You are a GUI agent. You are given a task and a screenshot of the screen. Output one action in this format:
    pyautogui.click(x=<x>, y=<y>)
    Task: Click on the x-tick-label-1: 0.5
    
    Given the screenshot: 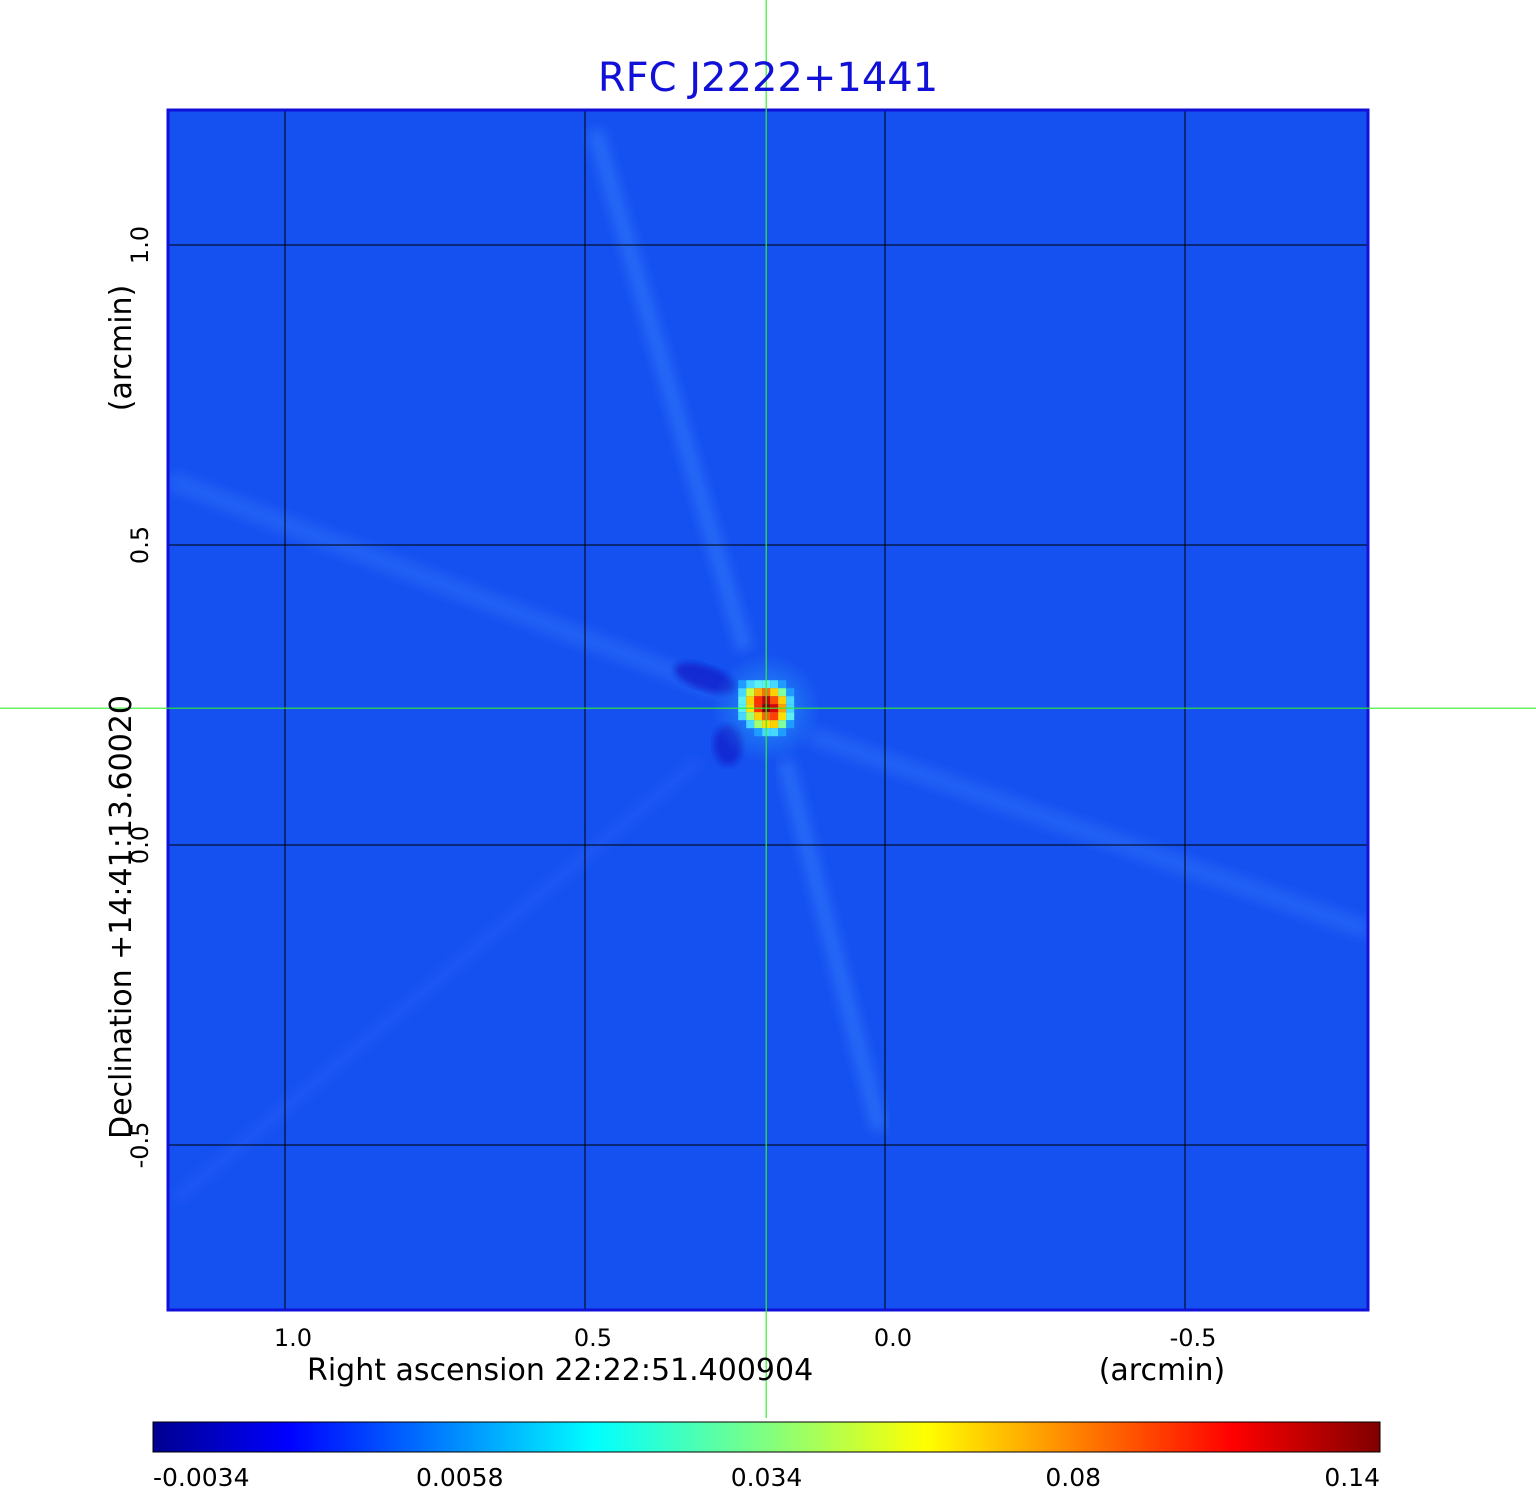 What is the action you would take?
    pyautogui.click(x=593, y=1338)
    